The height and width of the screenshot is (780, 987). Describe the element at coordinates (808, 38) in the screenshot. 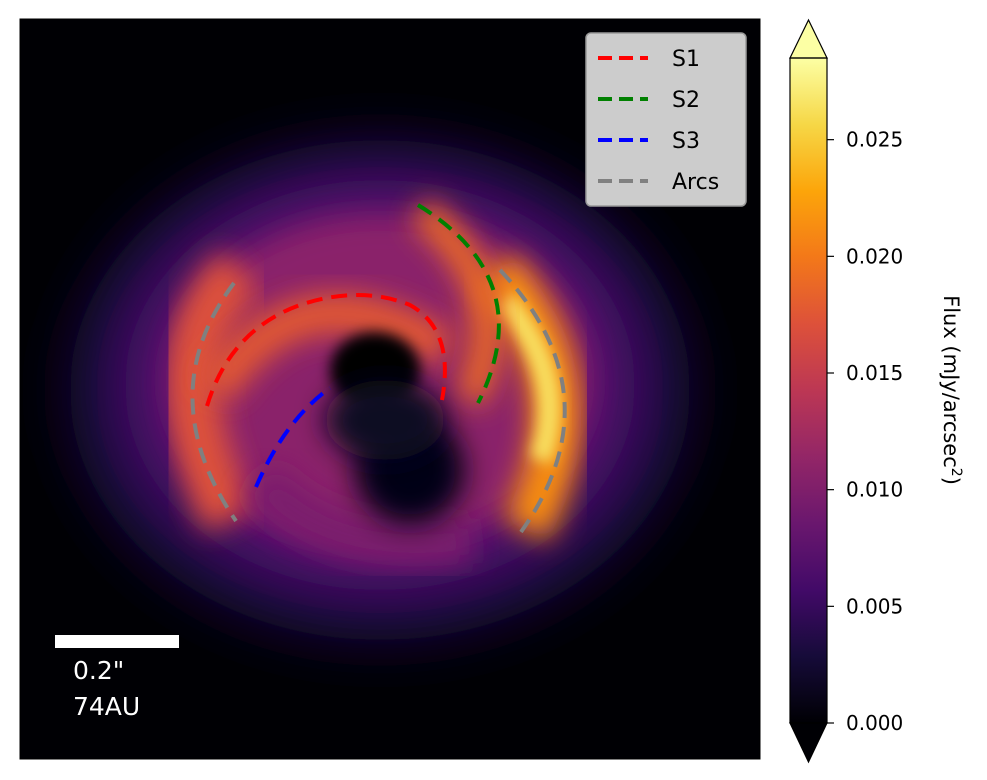

I see `colorbar-extend-top` at that location.